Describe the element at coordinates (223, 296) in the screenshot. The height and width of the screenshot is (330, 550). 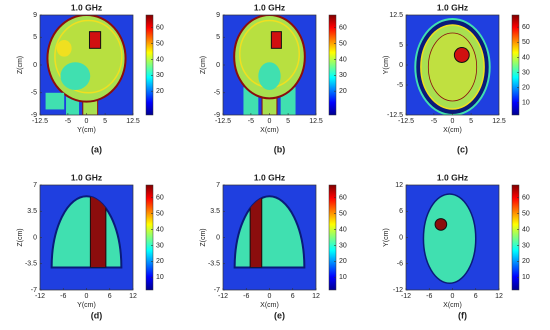
I see `x-tick-label: -12` at that location.